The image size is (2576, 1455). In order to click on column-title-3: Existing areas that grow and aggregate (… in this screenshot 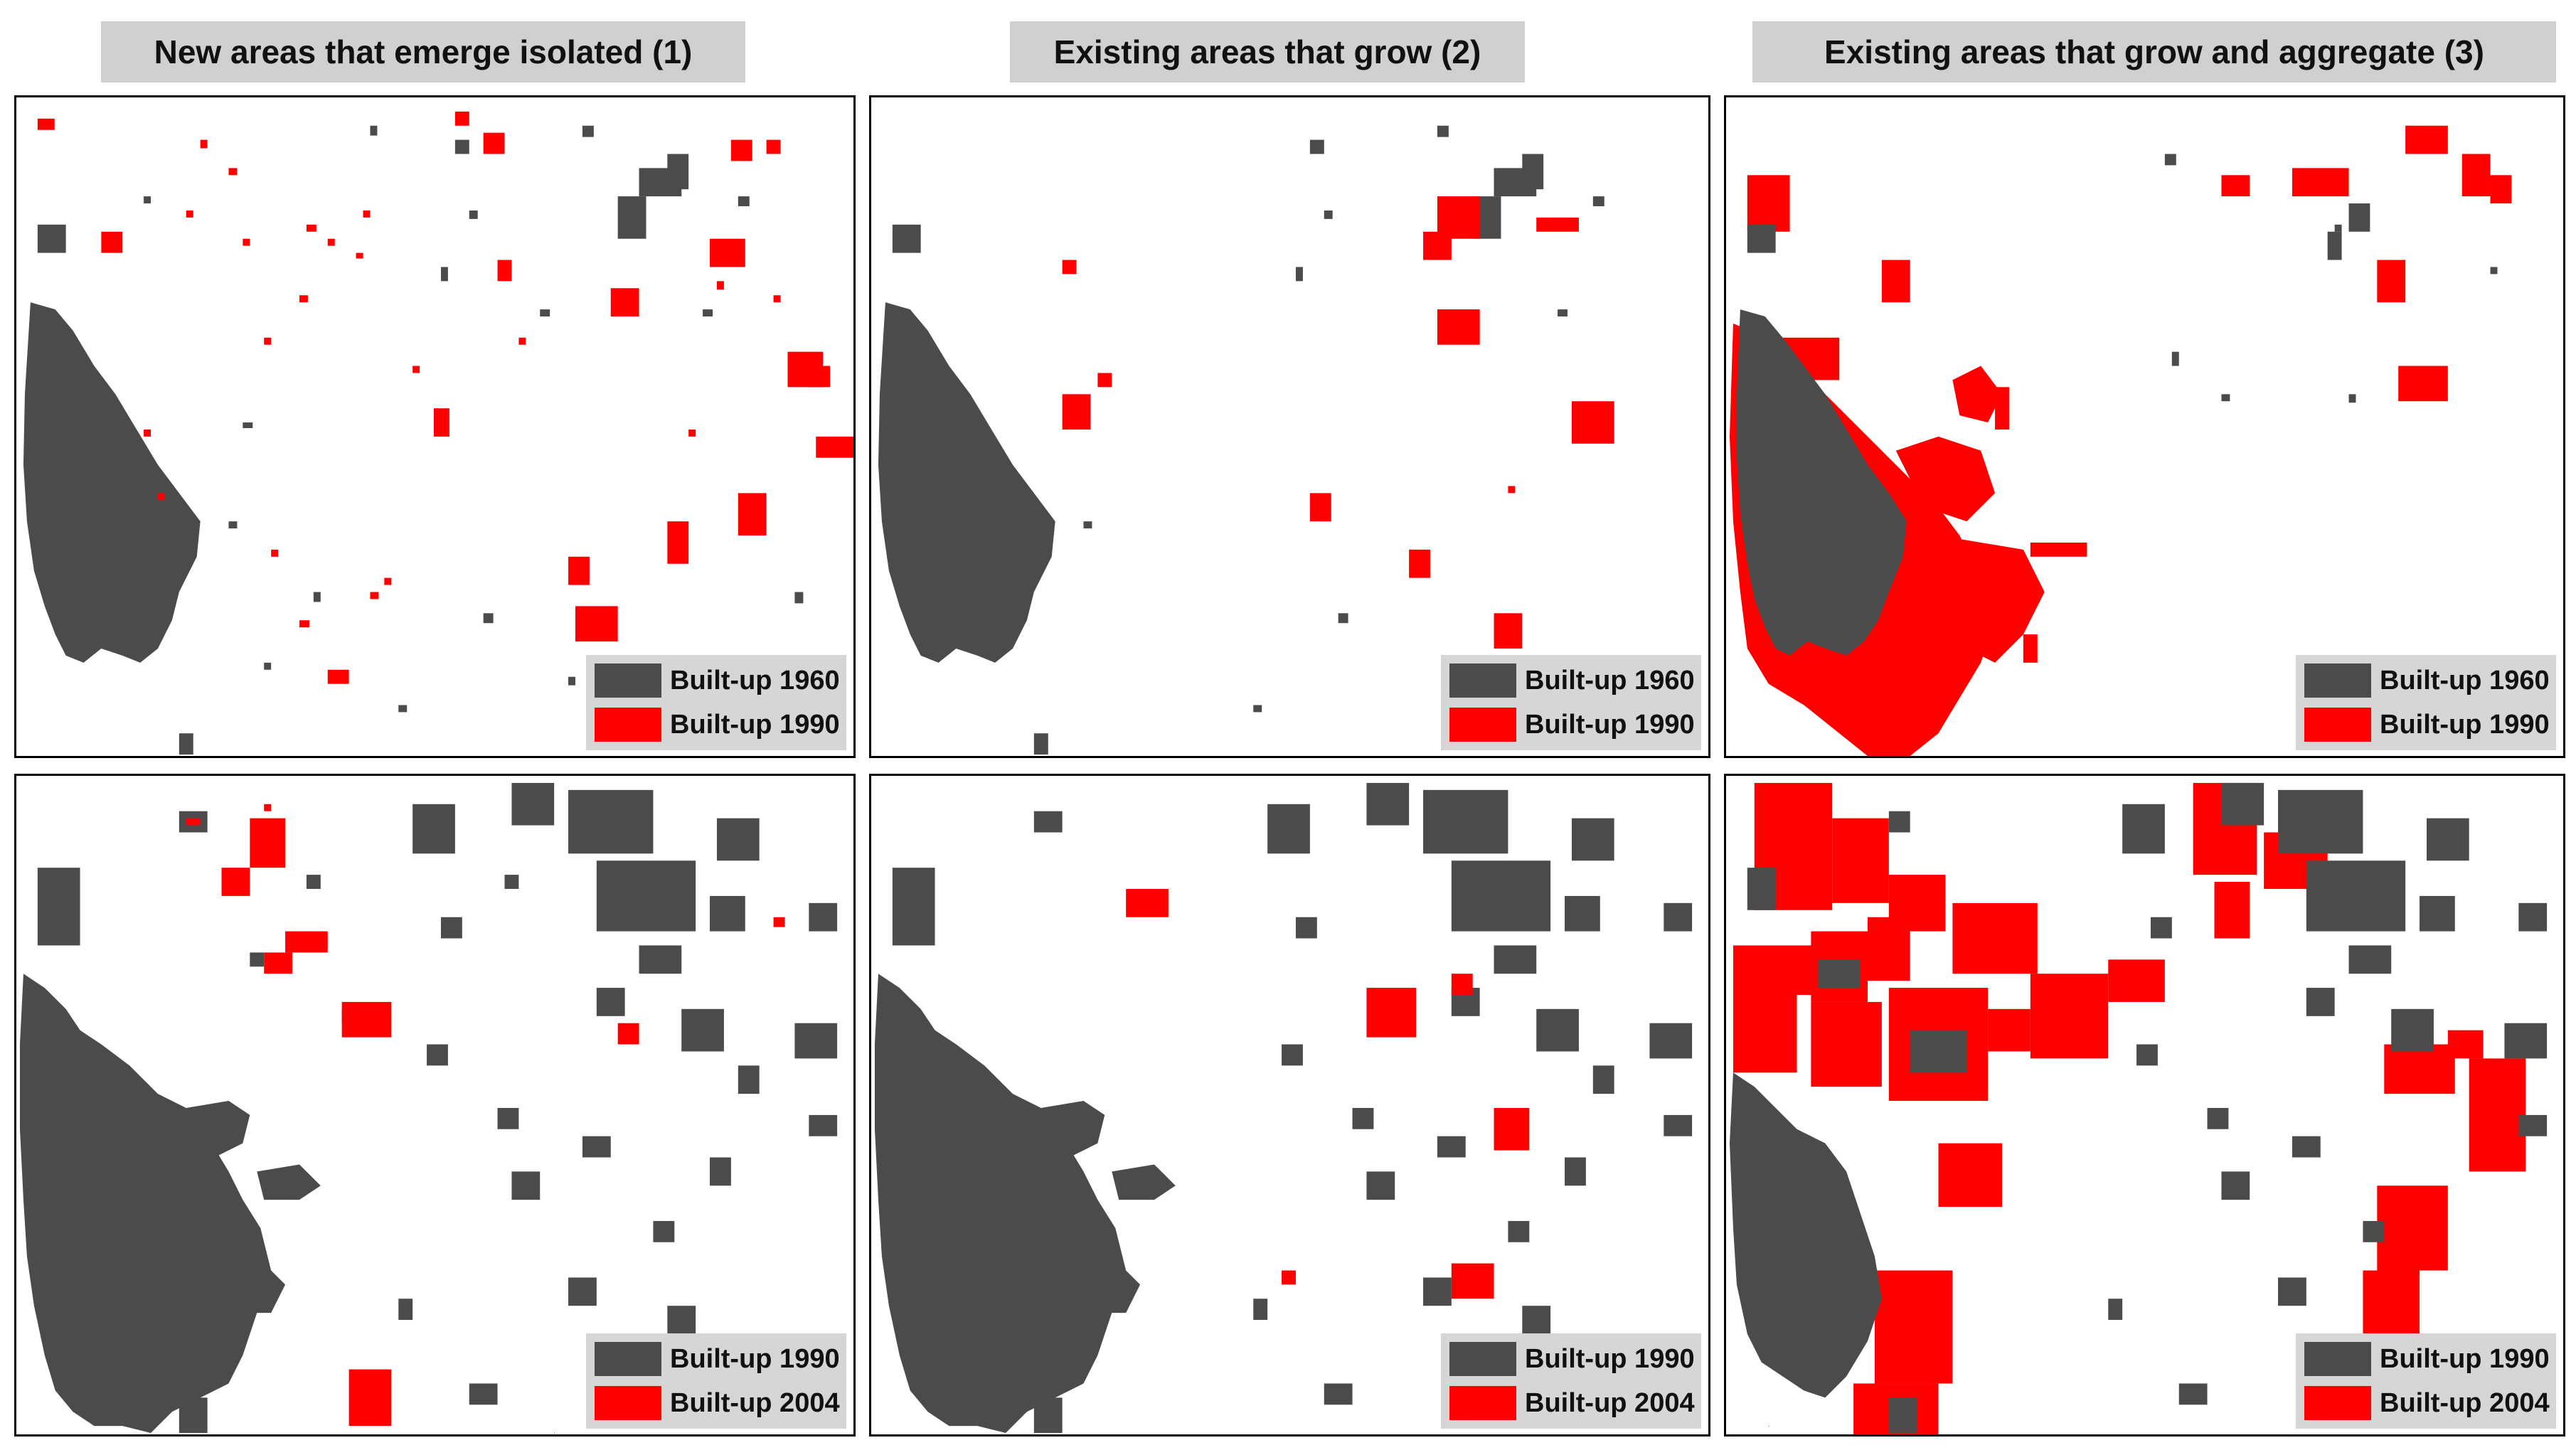, I will do `click(2154, 51)`.